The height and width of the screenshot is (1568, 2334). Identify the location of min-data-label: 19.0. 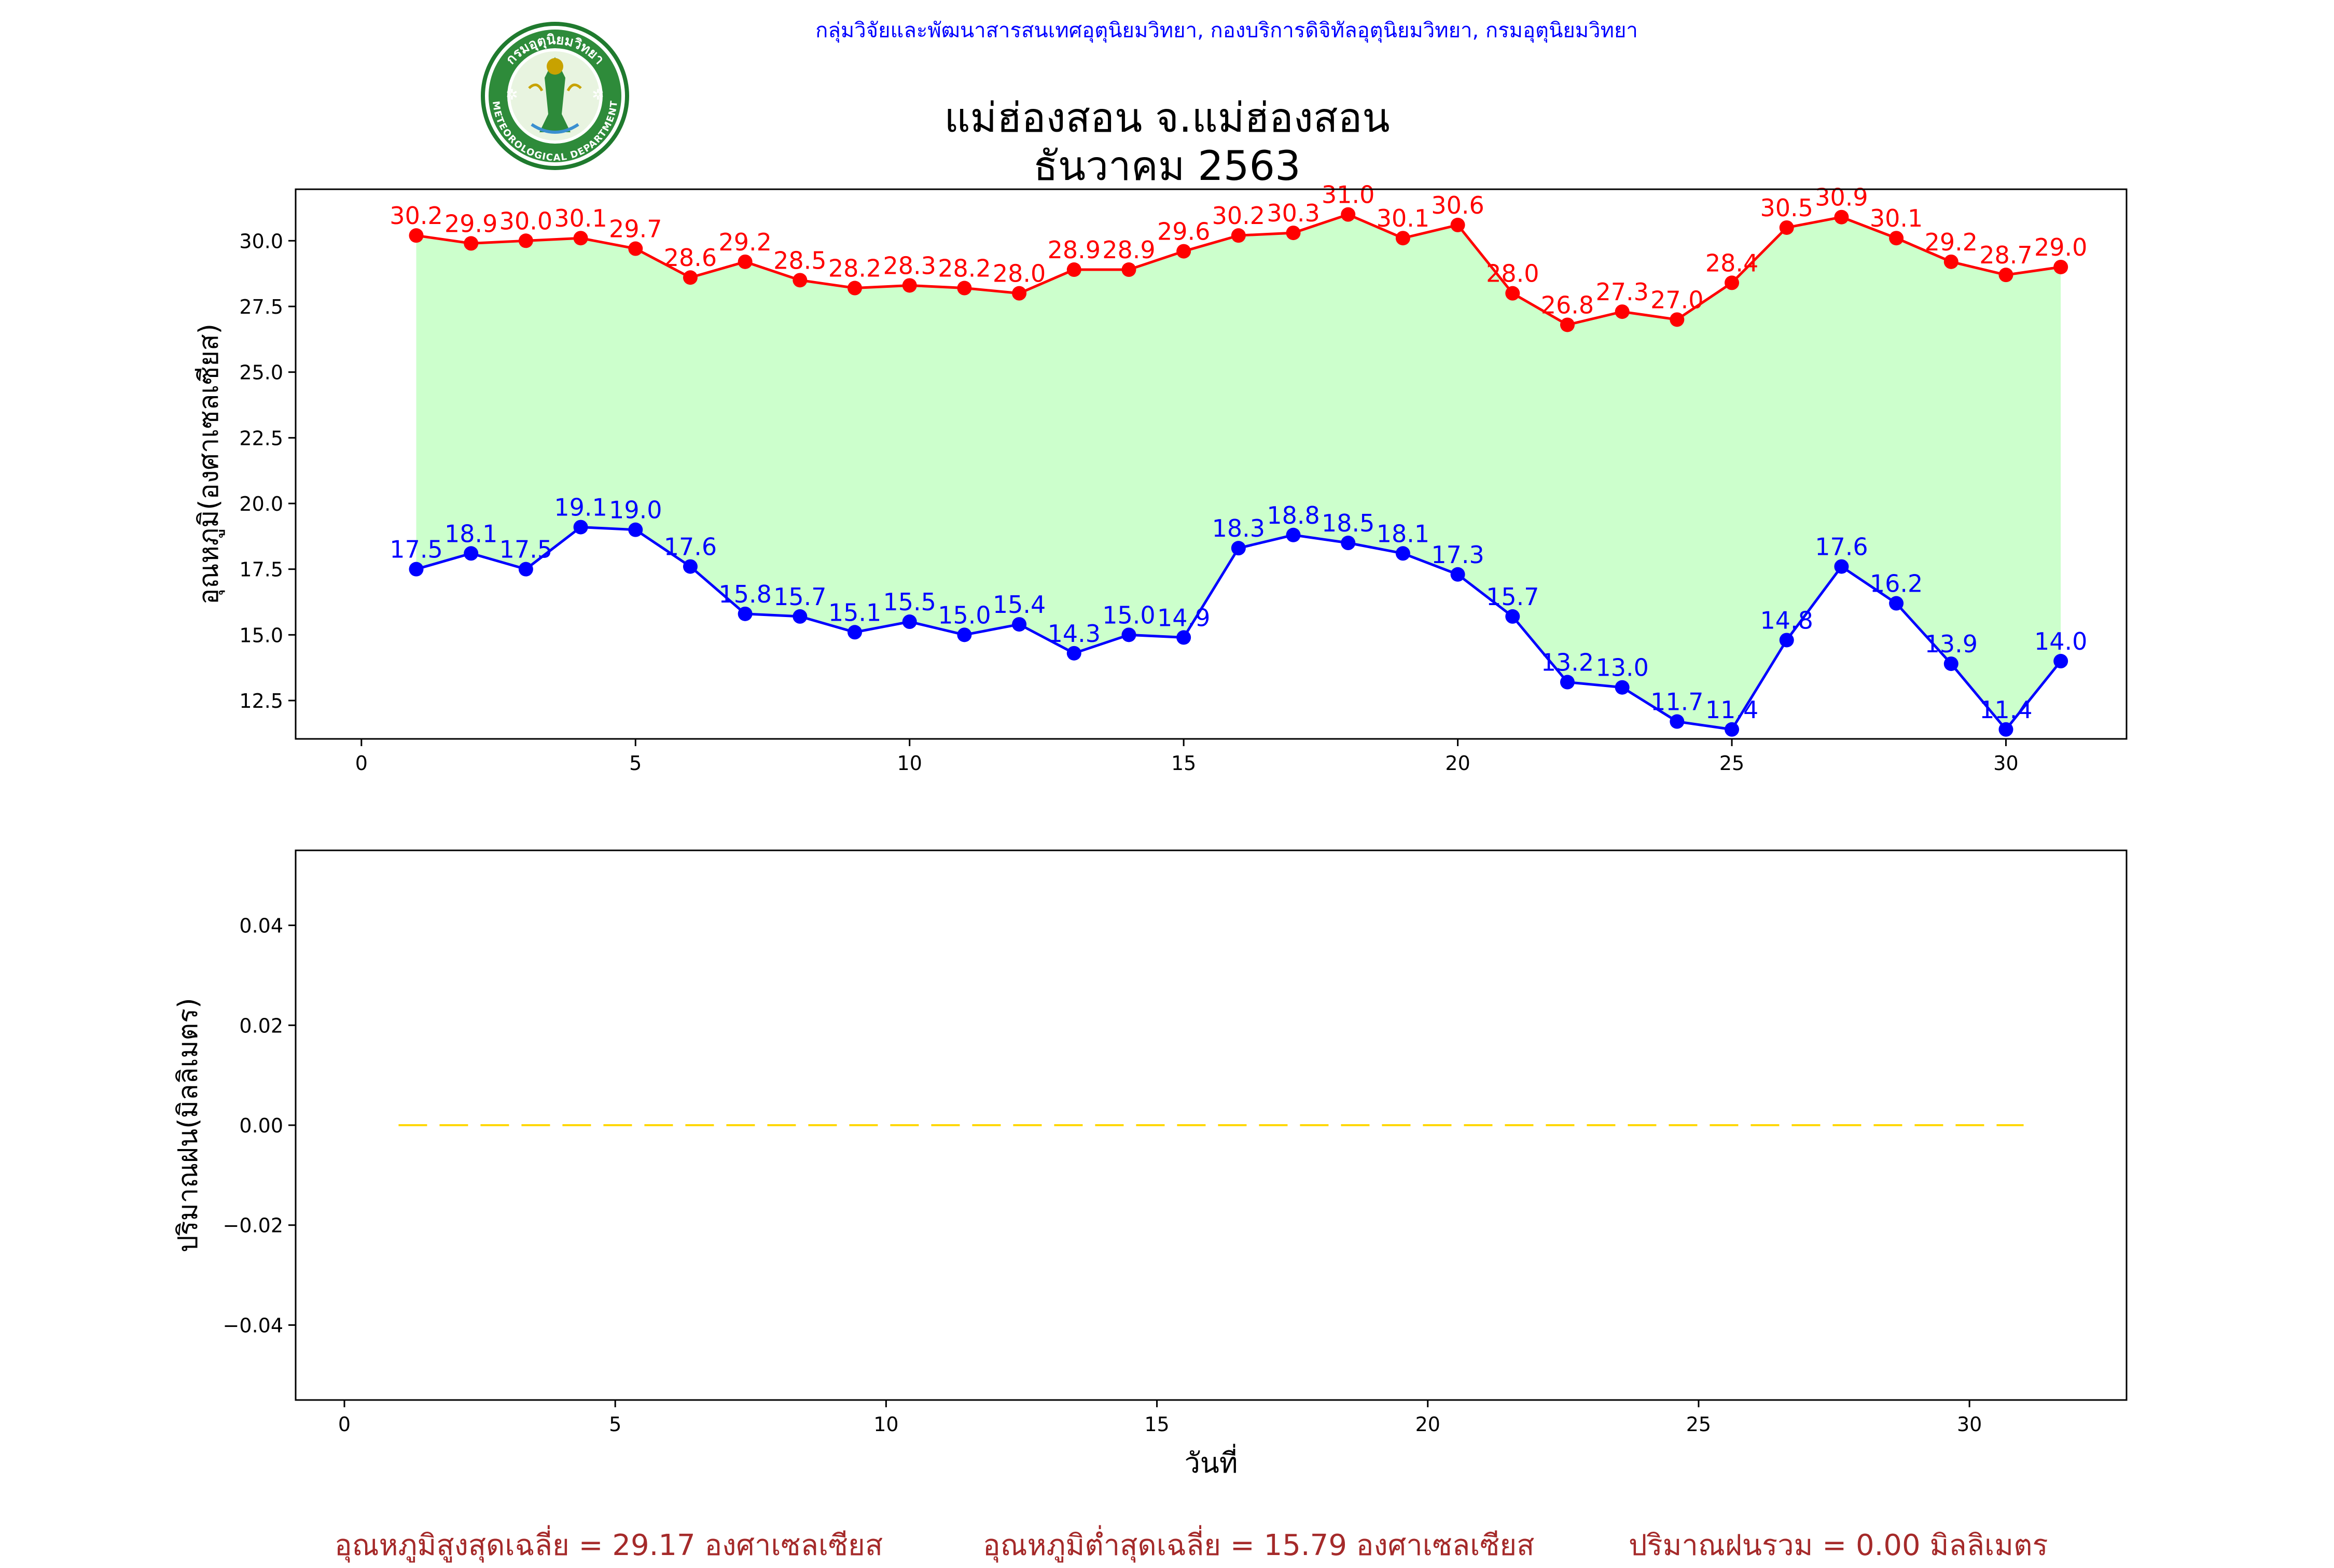
(635, 510).